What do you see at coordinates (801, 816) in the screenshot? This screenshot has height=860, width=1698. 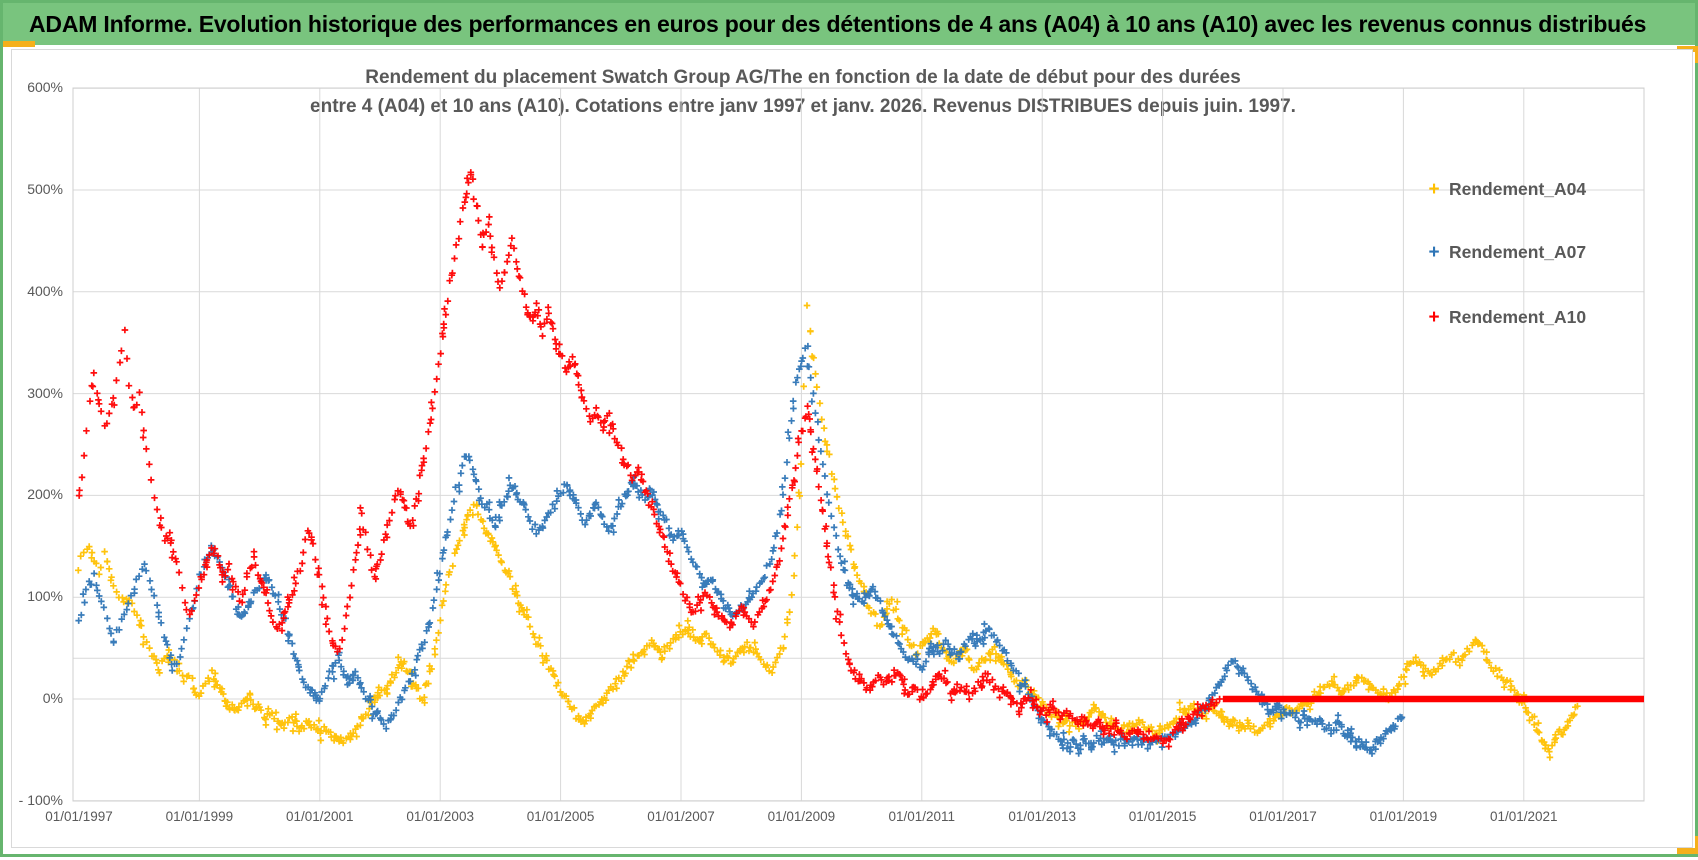 I see `x-tick-label: 01/01/2009` at bounding box center [801, 816].